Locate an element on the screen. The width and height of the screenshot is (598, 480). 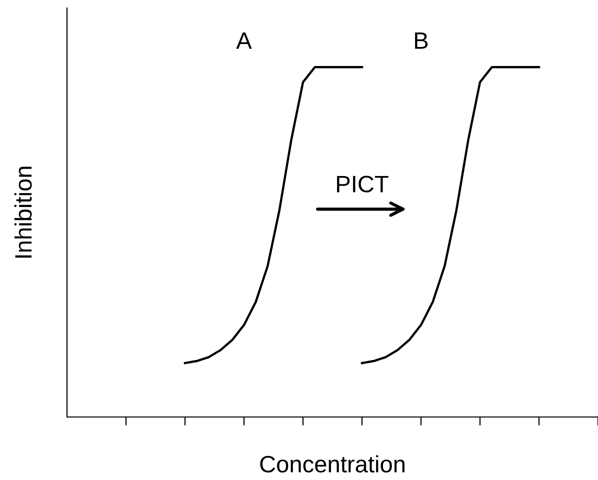
annotation: PICT is located at coordinates (362, 184).